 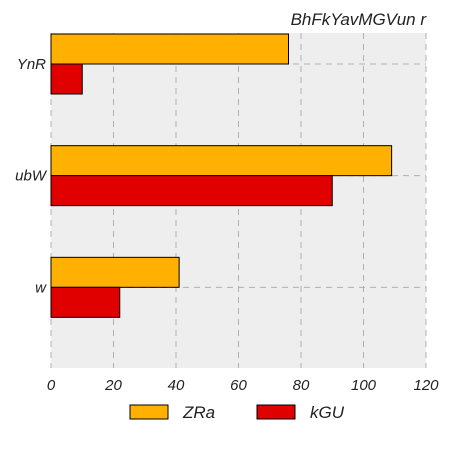 I want to click on bar-kGU-w, so click(x=85, y=302).